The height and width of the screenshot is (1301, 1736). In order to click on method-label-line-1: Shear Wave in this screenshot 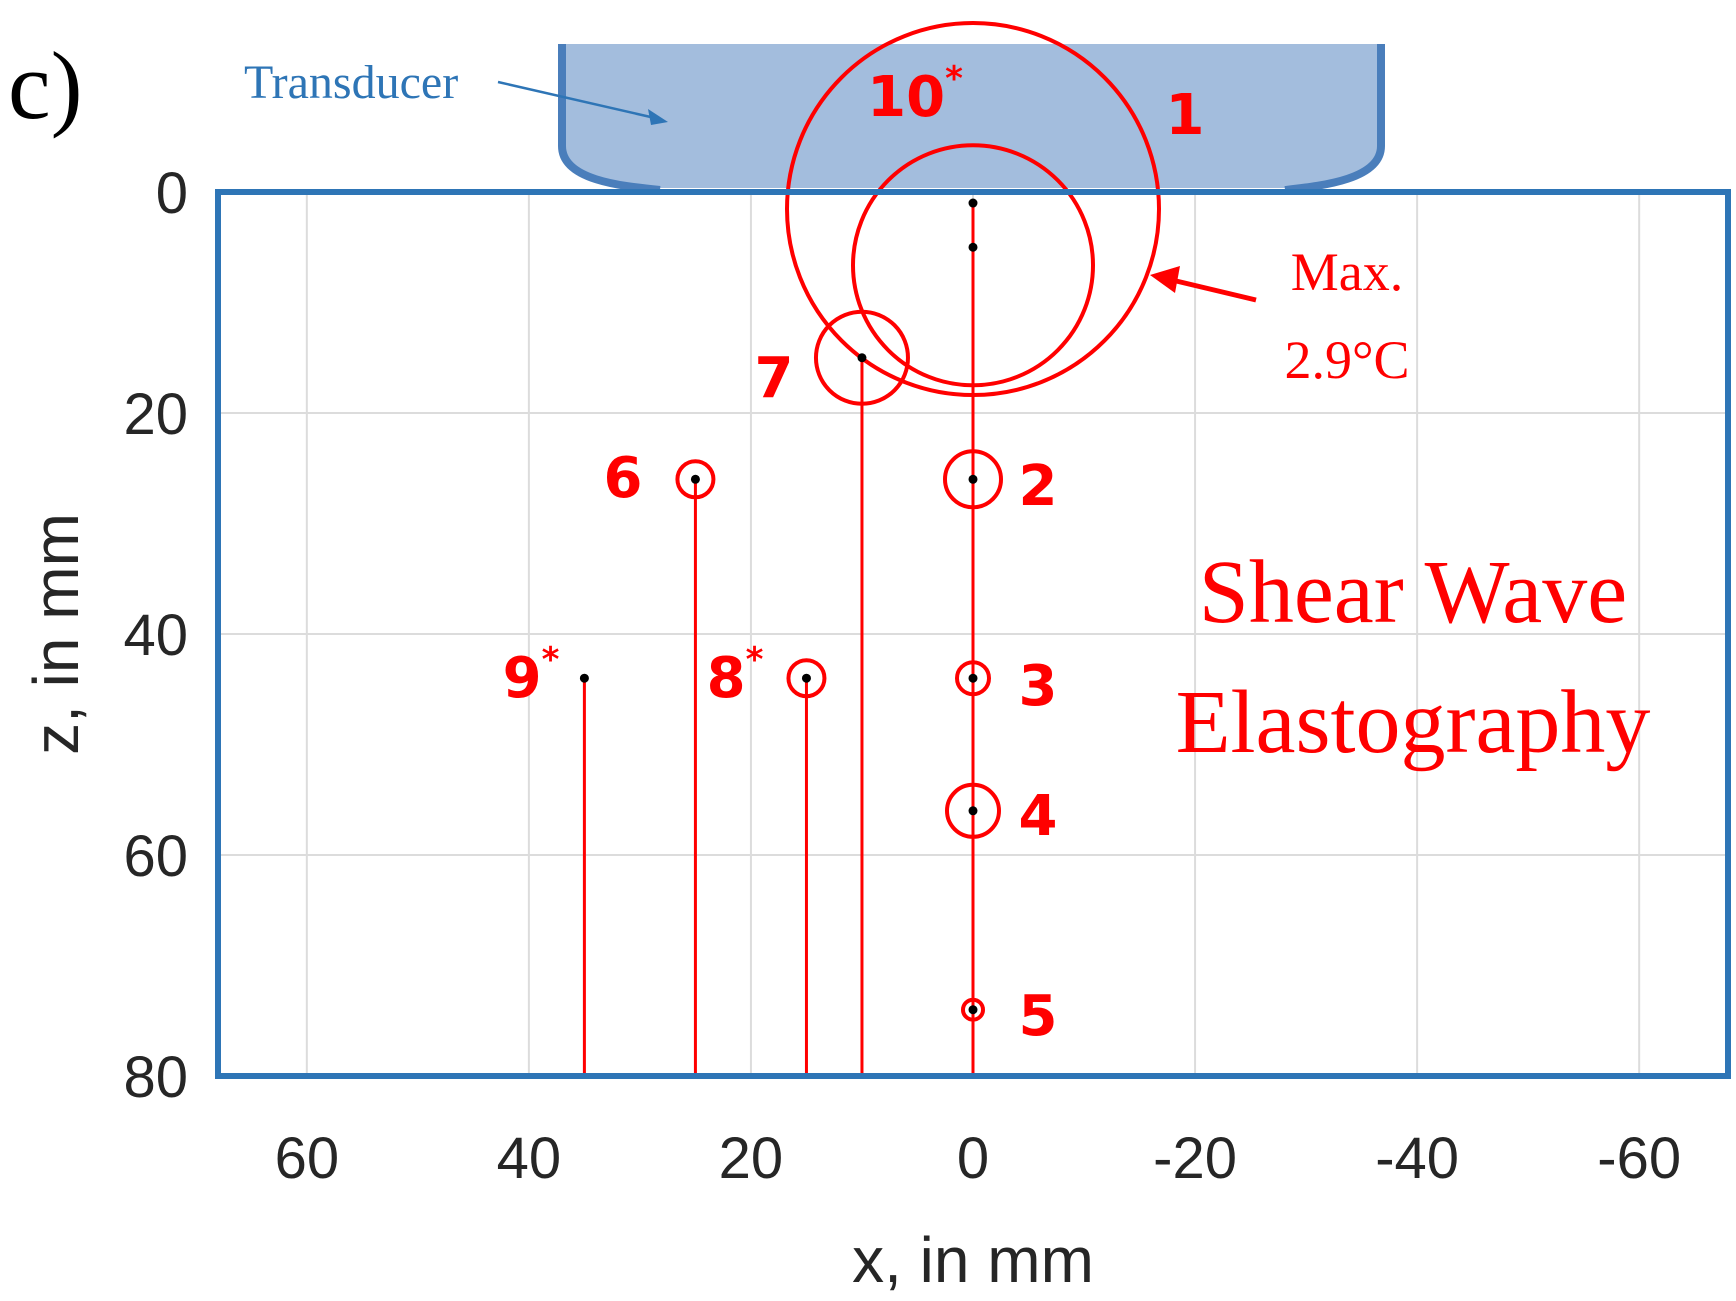, I will do `click(1413, 592)`.